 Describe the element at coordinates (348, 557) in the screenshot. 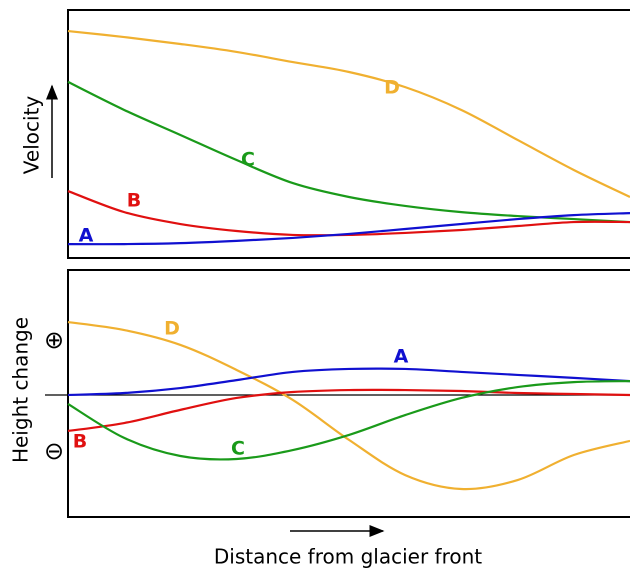

I see `x-axis-label: Distance from glacier front` at that location.